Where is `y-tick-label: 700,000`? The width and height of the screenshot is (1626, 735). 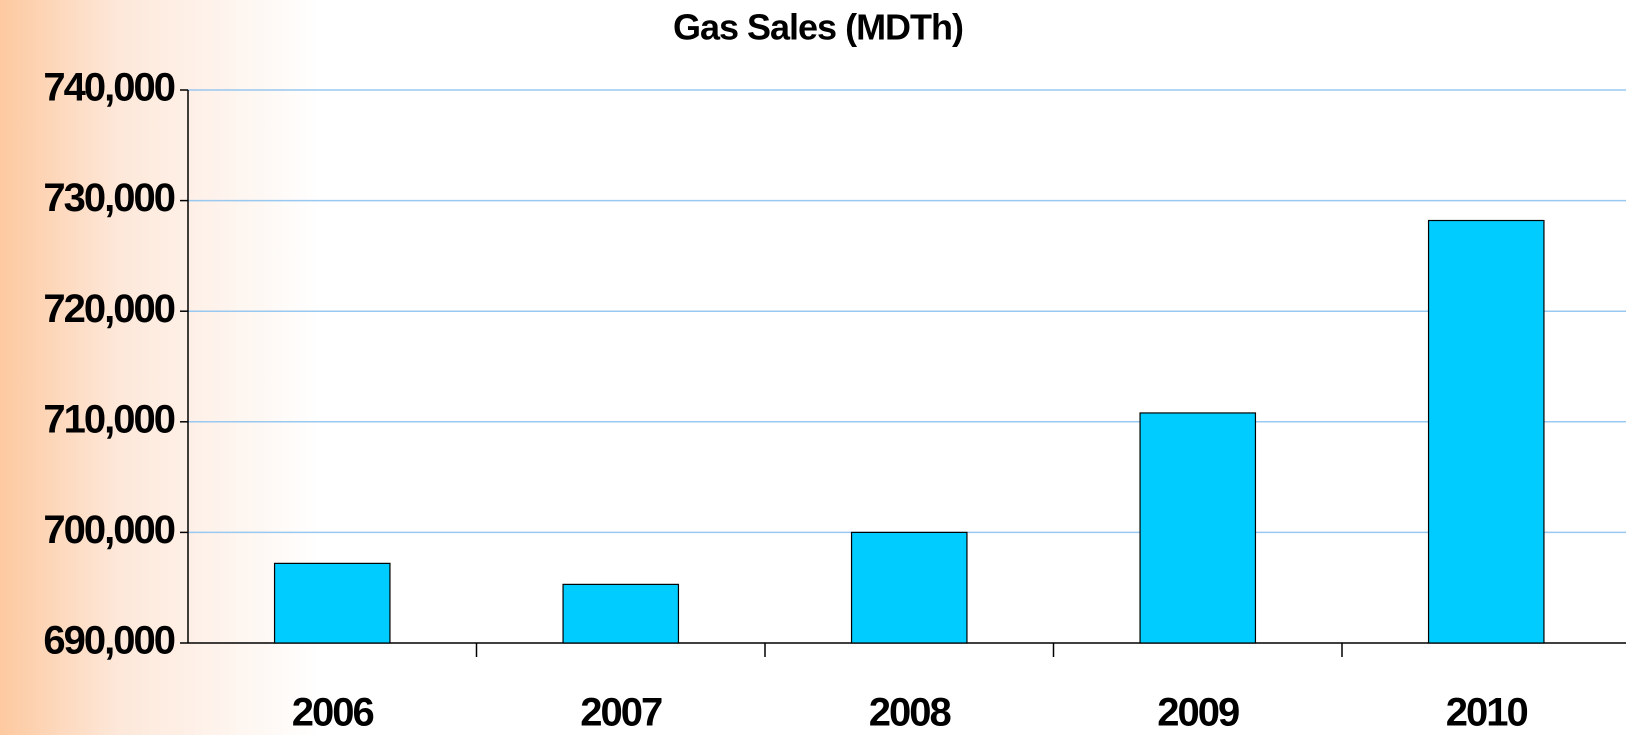
y-tick-label: 700,000 is located at coordinates (108, 530).